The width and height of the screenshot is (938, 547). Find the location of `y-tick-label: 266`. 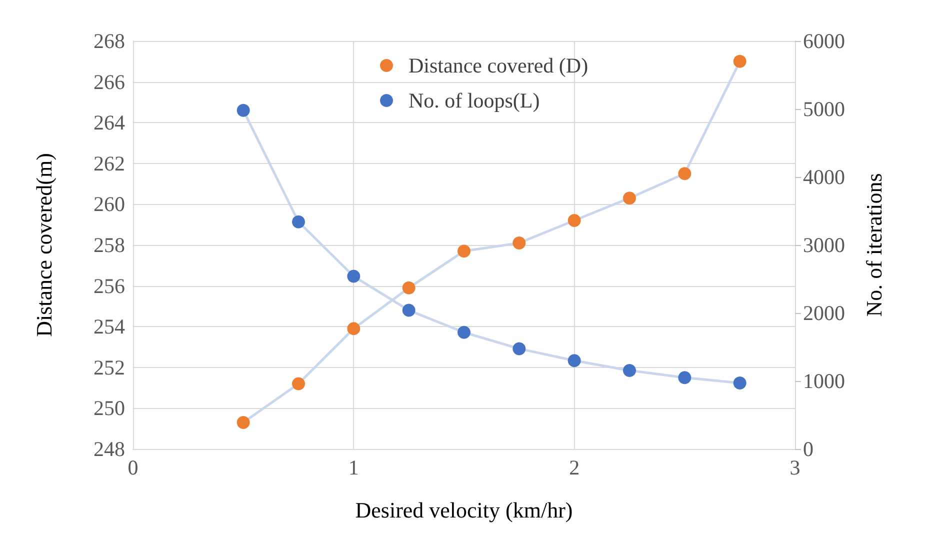

y-tick-label: 266 is located at coordinates (109, 82).